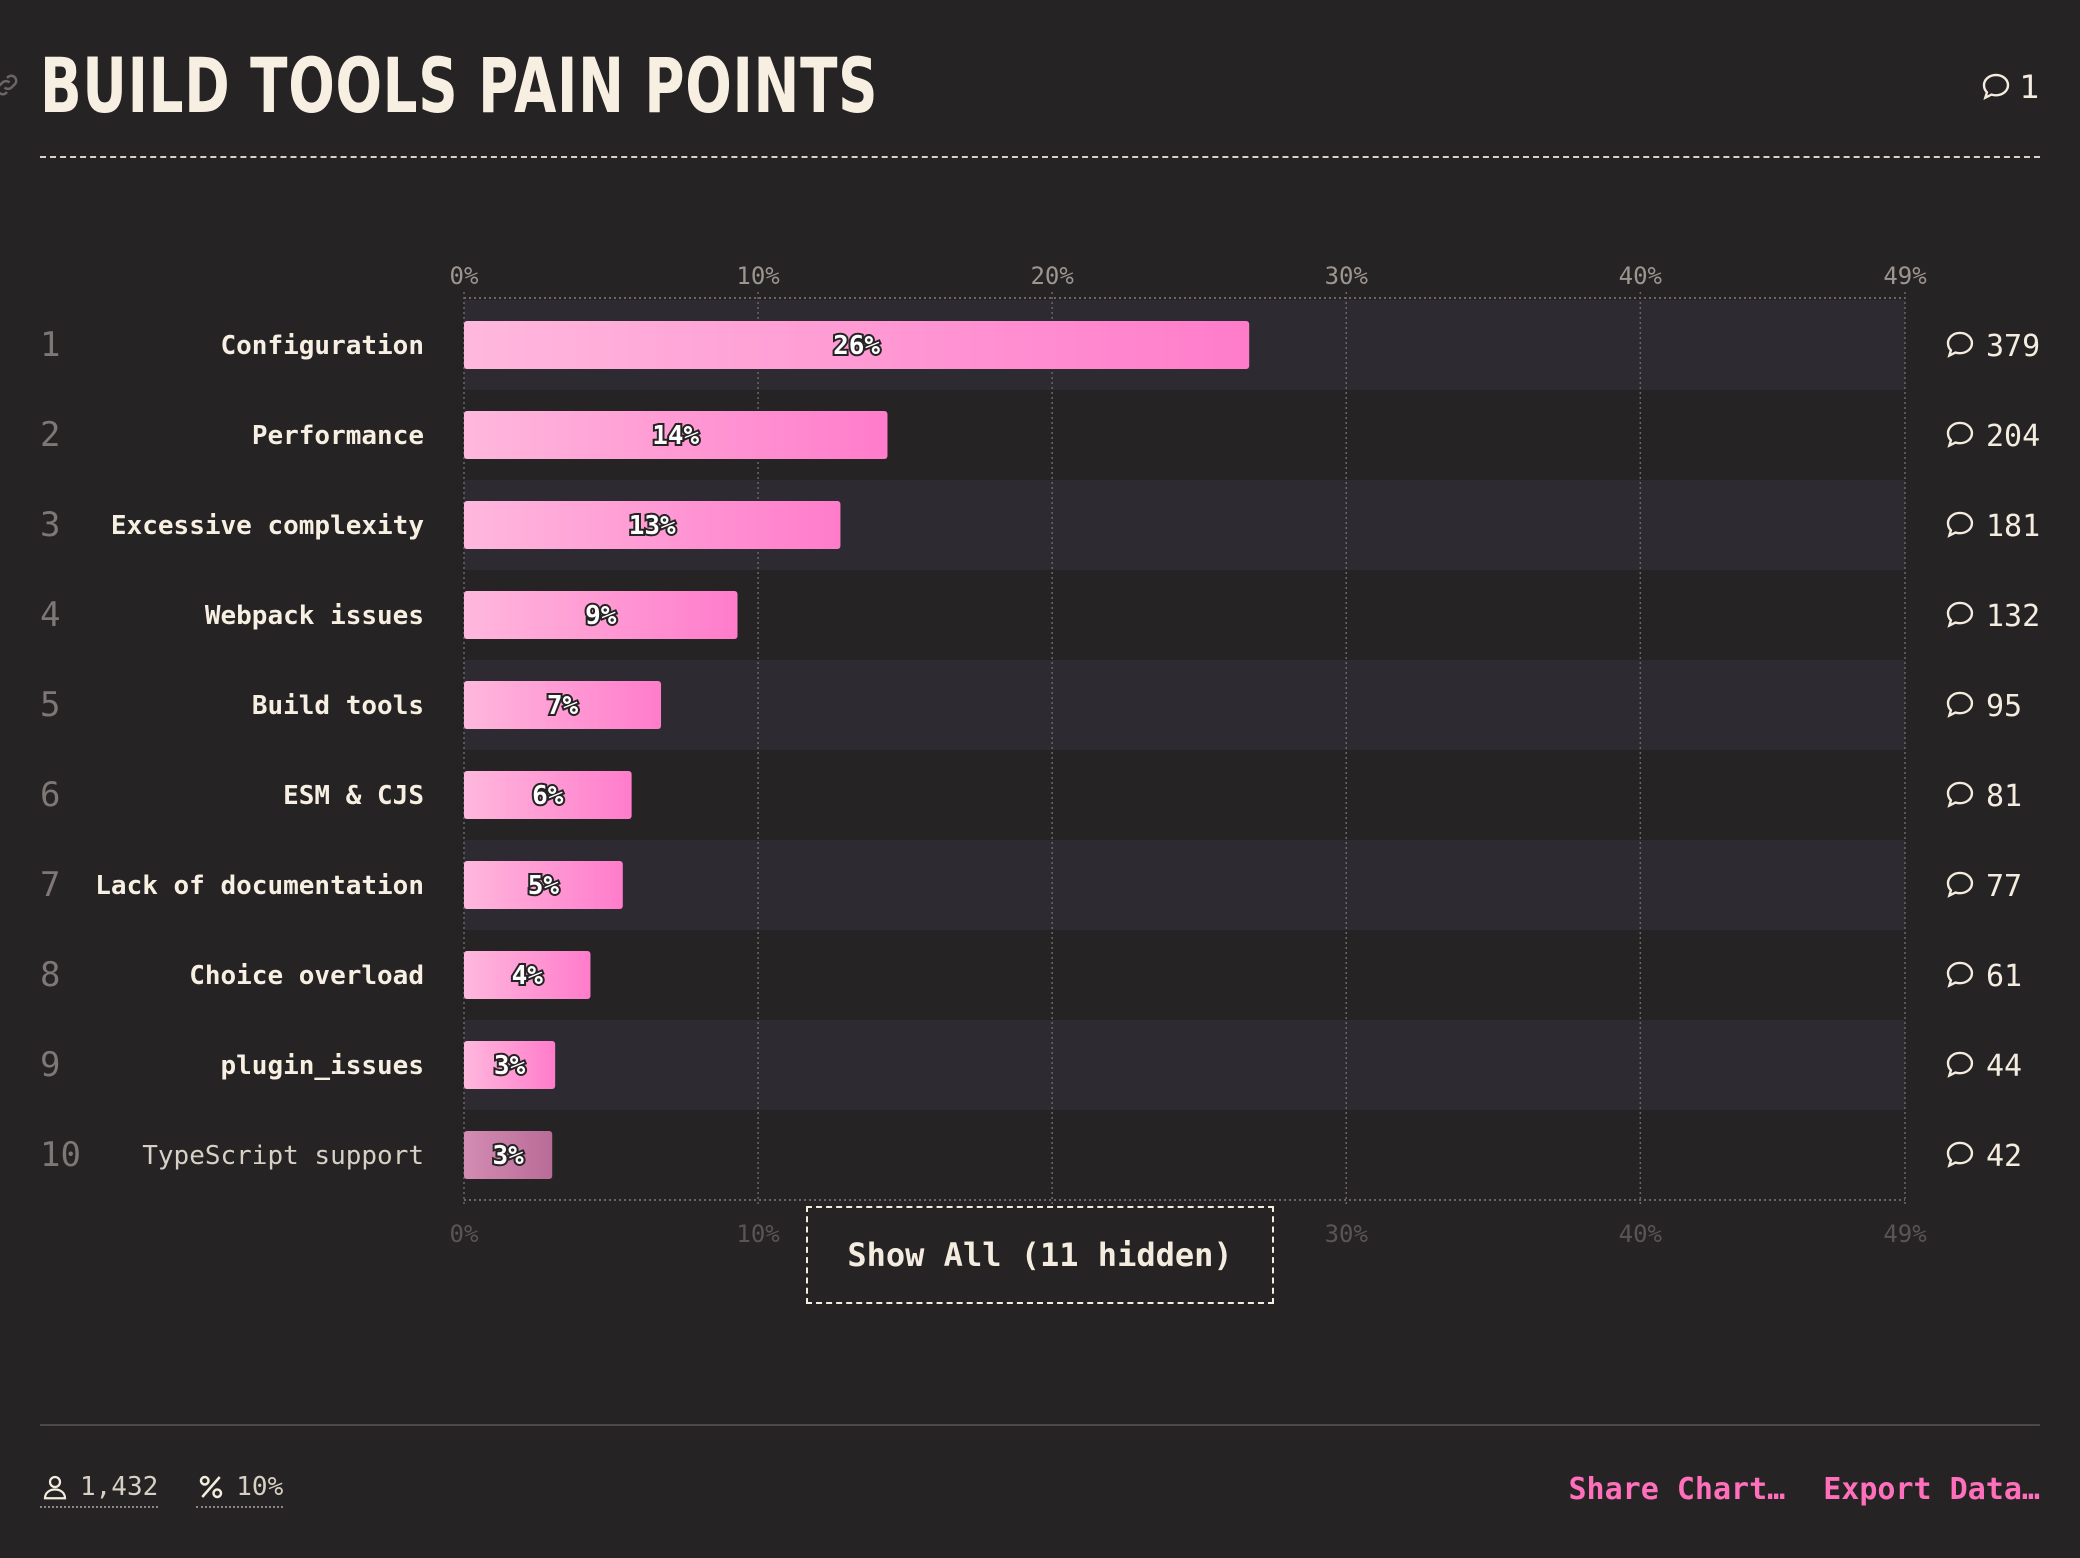  What do you see at coordinates (1641, 1234) in the screenshot?
I see `x-tick-label-bottom: 40%` at bounding box center [1641, 1234].